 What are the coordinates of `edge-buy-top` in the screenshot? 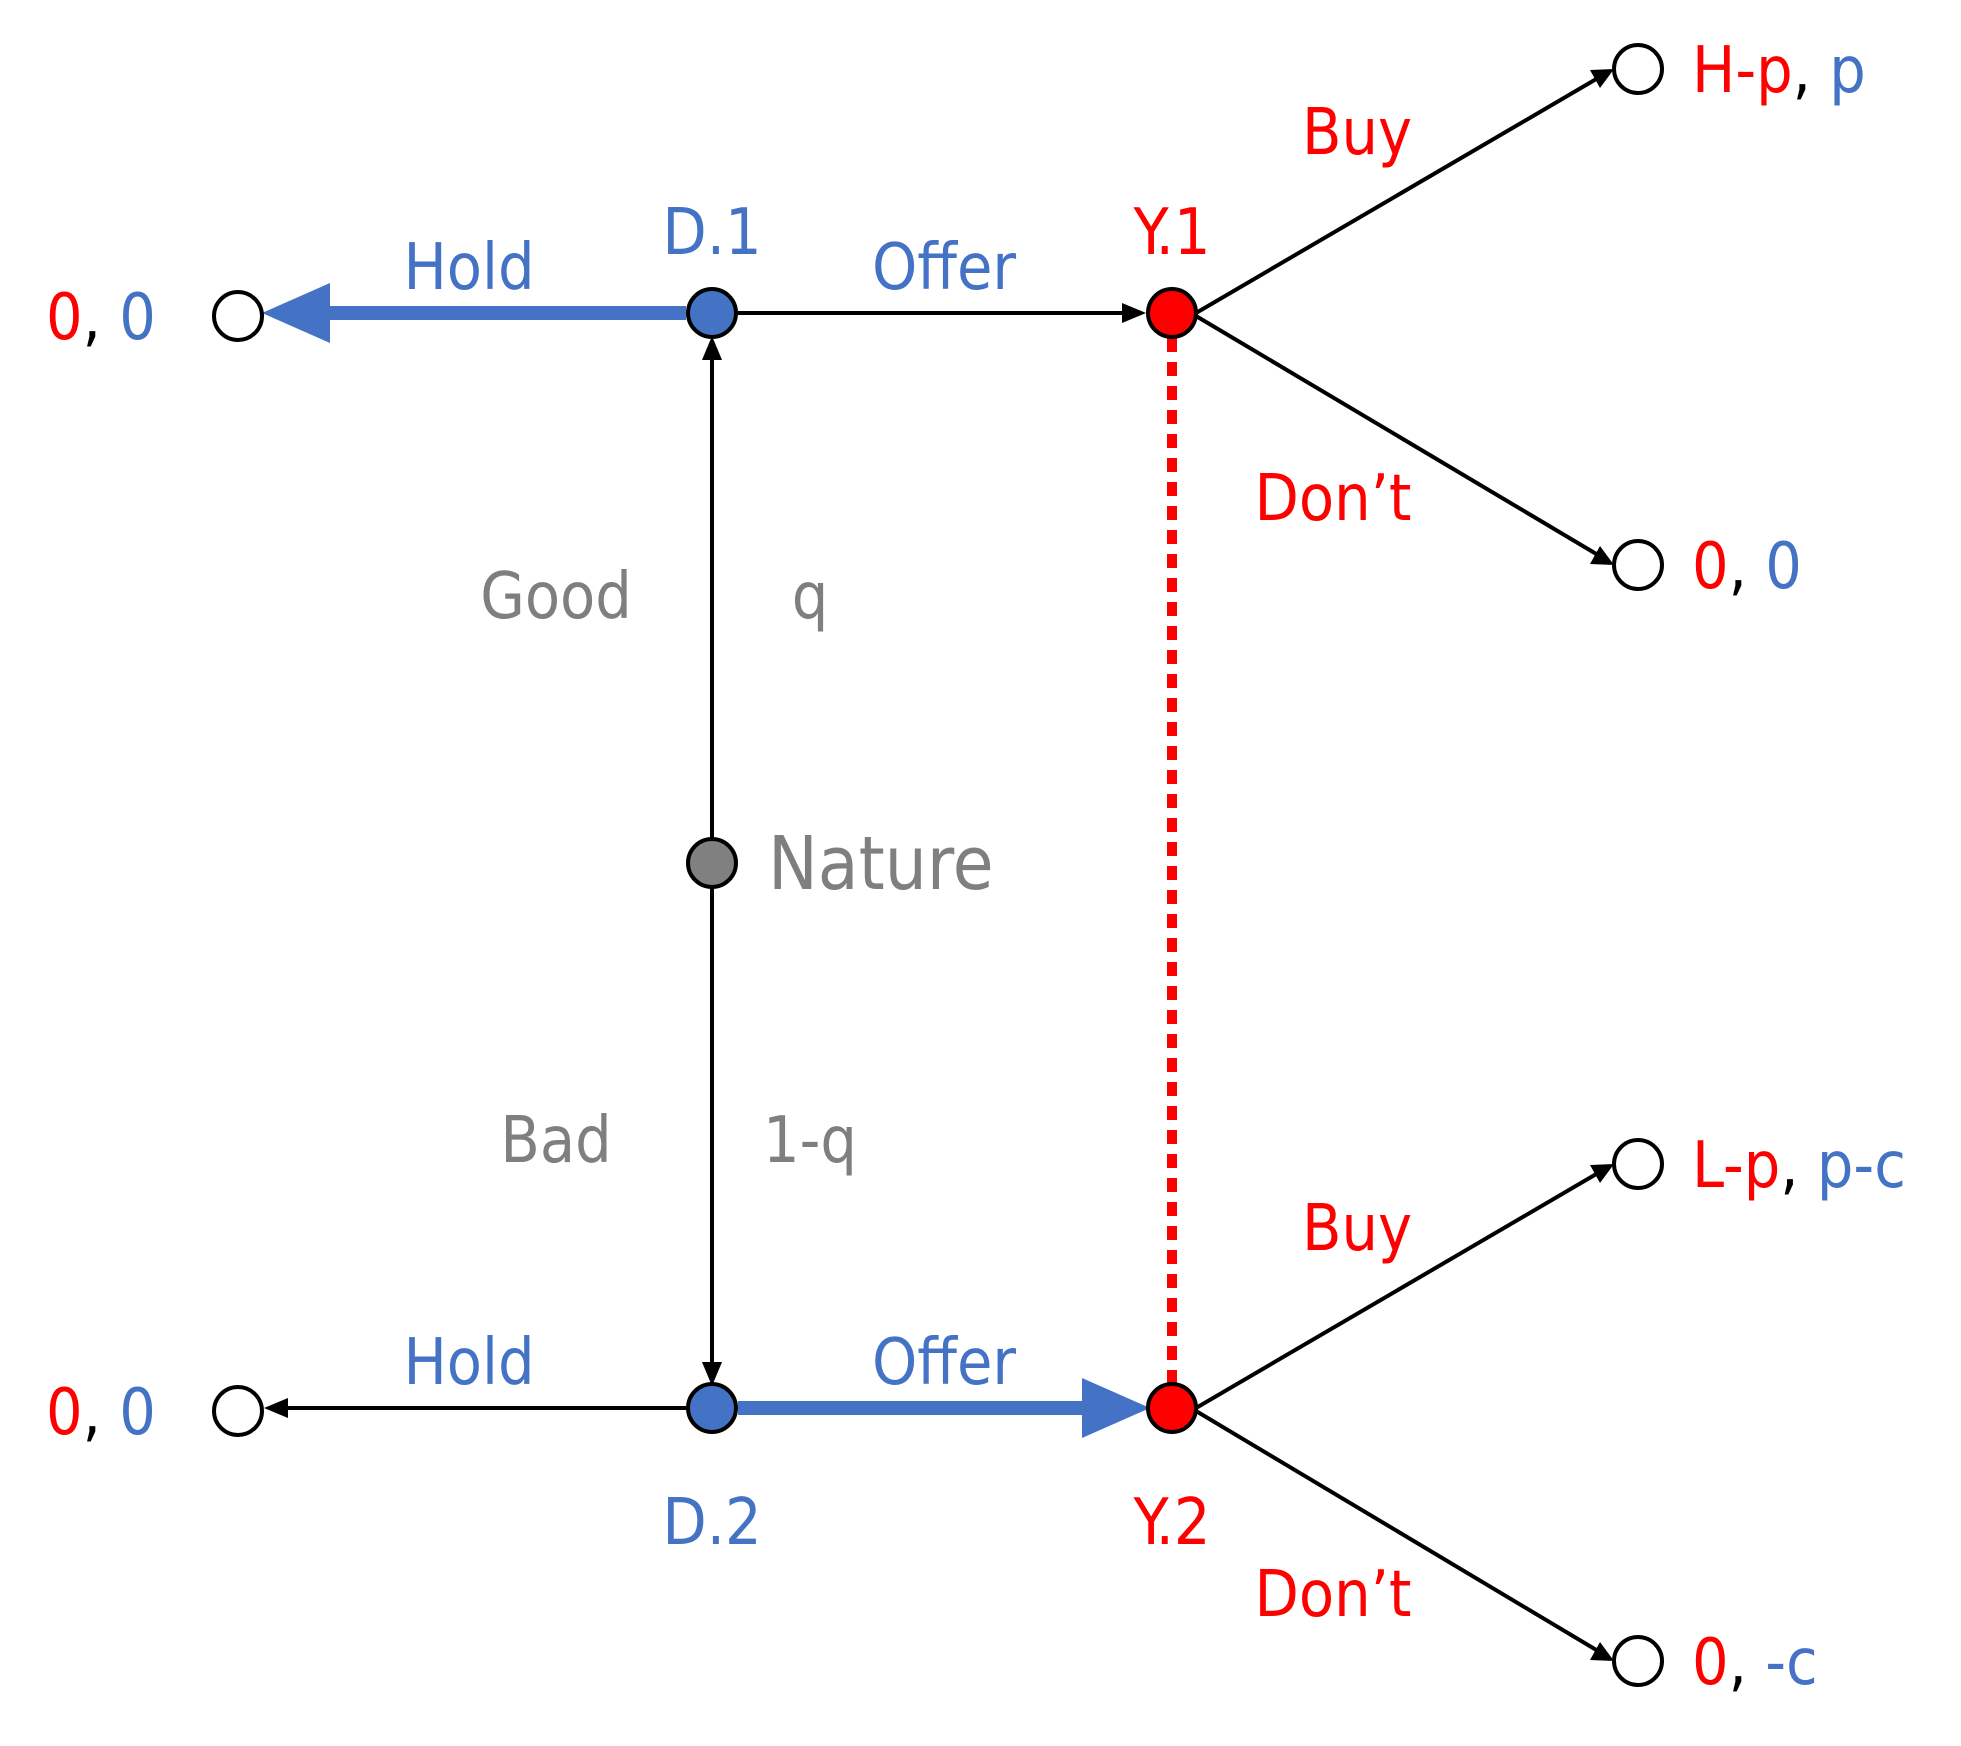 It's located at (1397, 195).